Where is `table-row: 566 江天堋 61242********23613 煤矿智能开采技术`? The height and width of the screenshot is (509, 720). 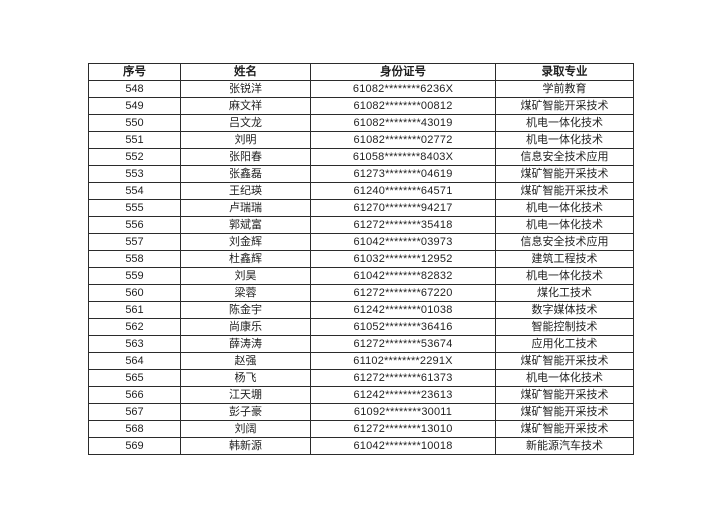
table-row: 566 江天堋 61242********23613 煤矿智能开采技术 is located at coordinates (361, 395).